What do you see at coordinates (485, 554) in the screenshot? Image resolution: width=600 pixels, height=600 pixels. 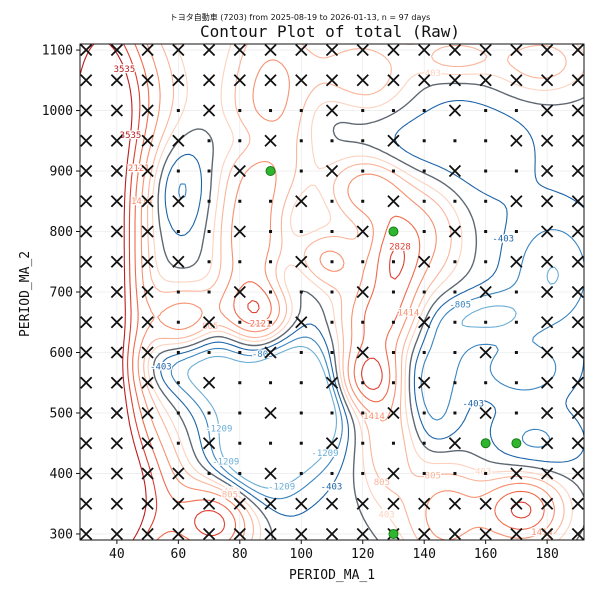 I see `x-tick-label: 160` at bounding box center [485, 554].